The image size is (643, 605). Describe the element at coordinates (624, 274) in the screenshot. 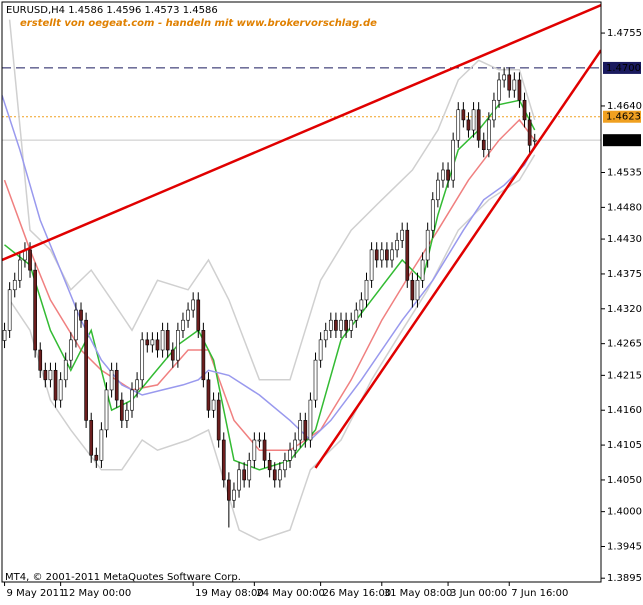

I see `y-tick-label: 1.4375` at that location.